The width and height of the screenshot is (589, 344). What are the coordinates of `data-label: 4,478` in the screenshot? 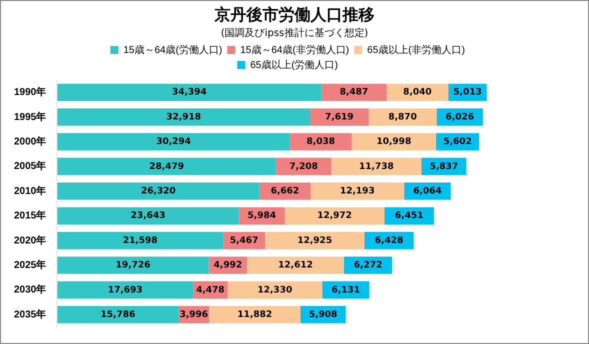 It's located at (210, 290).